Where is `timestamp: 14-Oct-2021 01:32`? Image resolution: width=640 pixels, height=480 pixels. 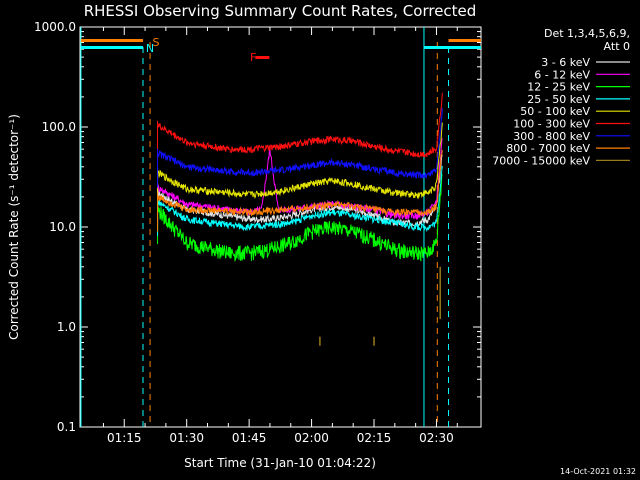
timestamp: 14-Oct-2021 01:32 is located at coordinates (598, 471).